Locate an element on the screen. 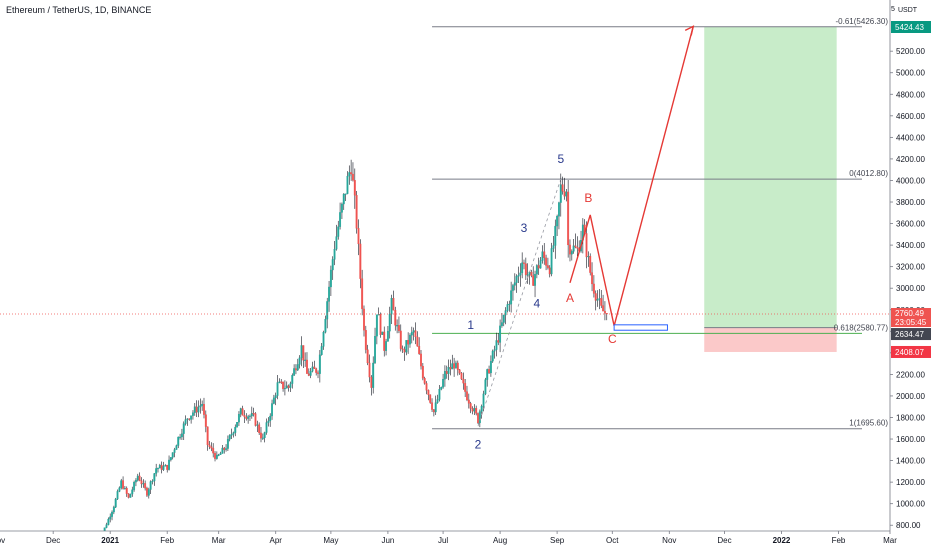  price-tick-label: 5200.00 is located at coordinates (910, 51).